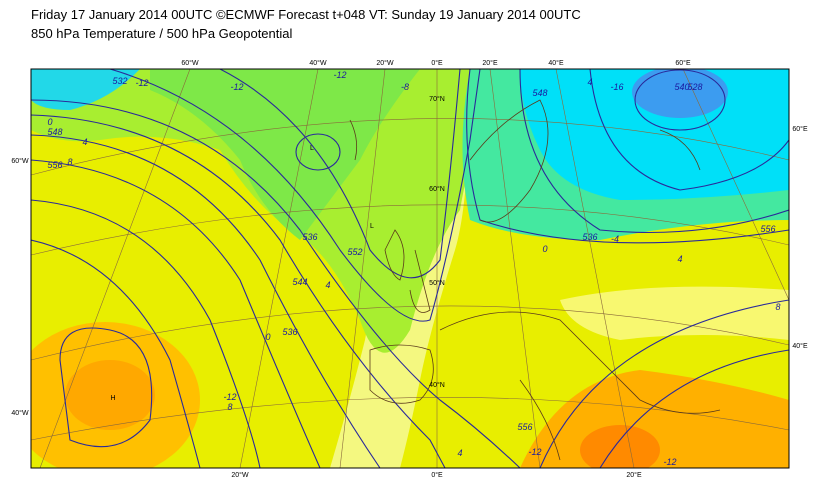  I want to click on contour-label: 532, so click(119, 81).